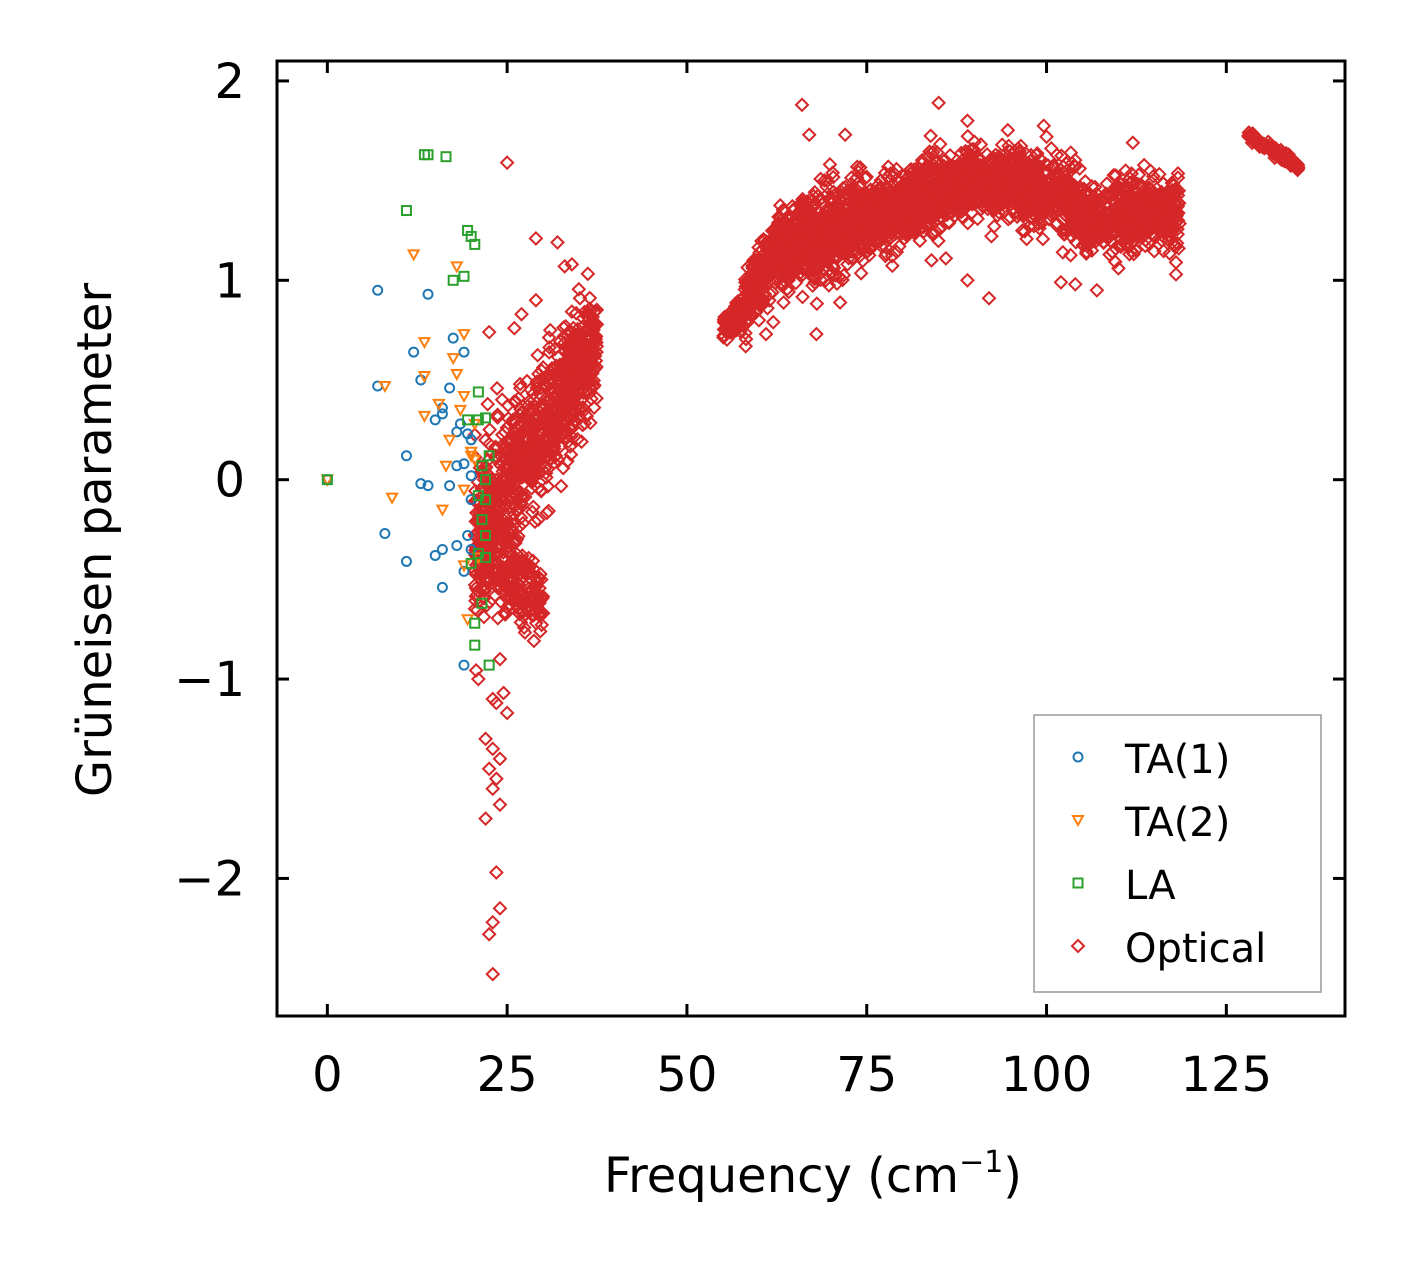  What do you see at coordinates (1177, 823) in the screenshot?
I see `legend-label-ta2: TA(2)` at bounding box center [1177, 823].